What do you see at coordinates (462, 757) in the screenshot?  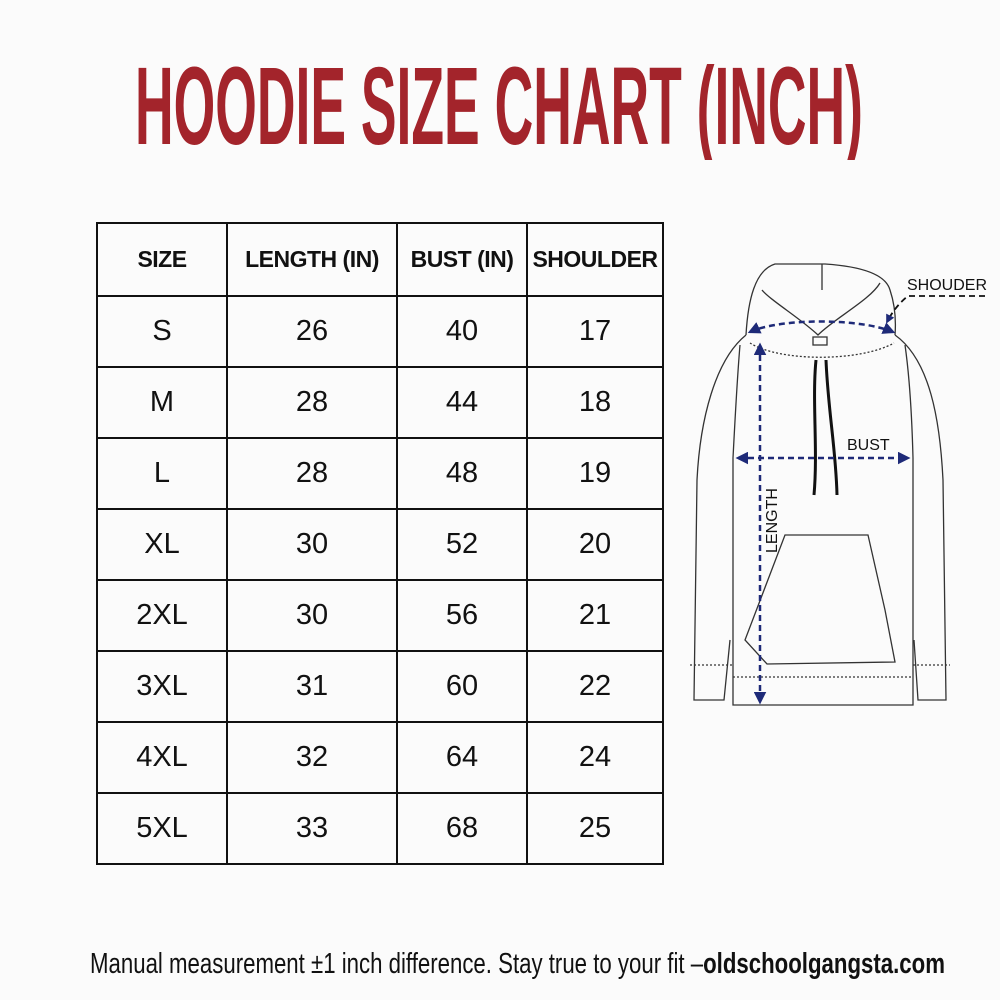 I see `table-cell: 64` at bounding box center [462, 757].